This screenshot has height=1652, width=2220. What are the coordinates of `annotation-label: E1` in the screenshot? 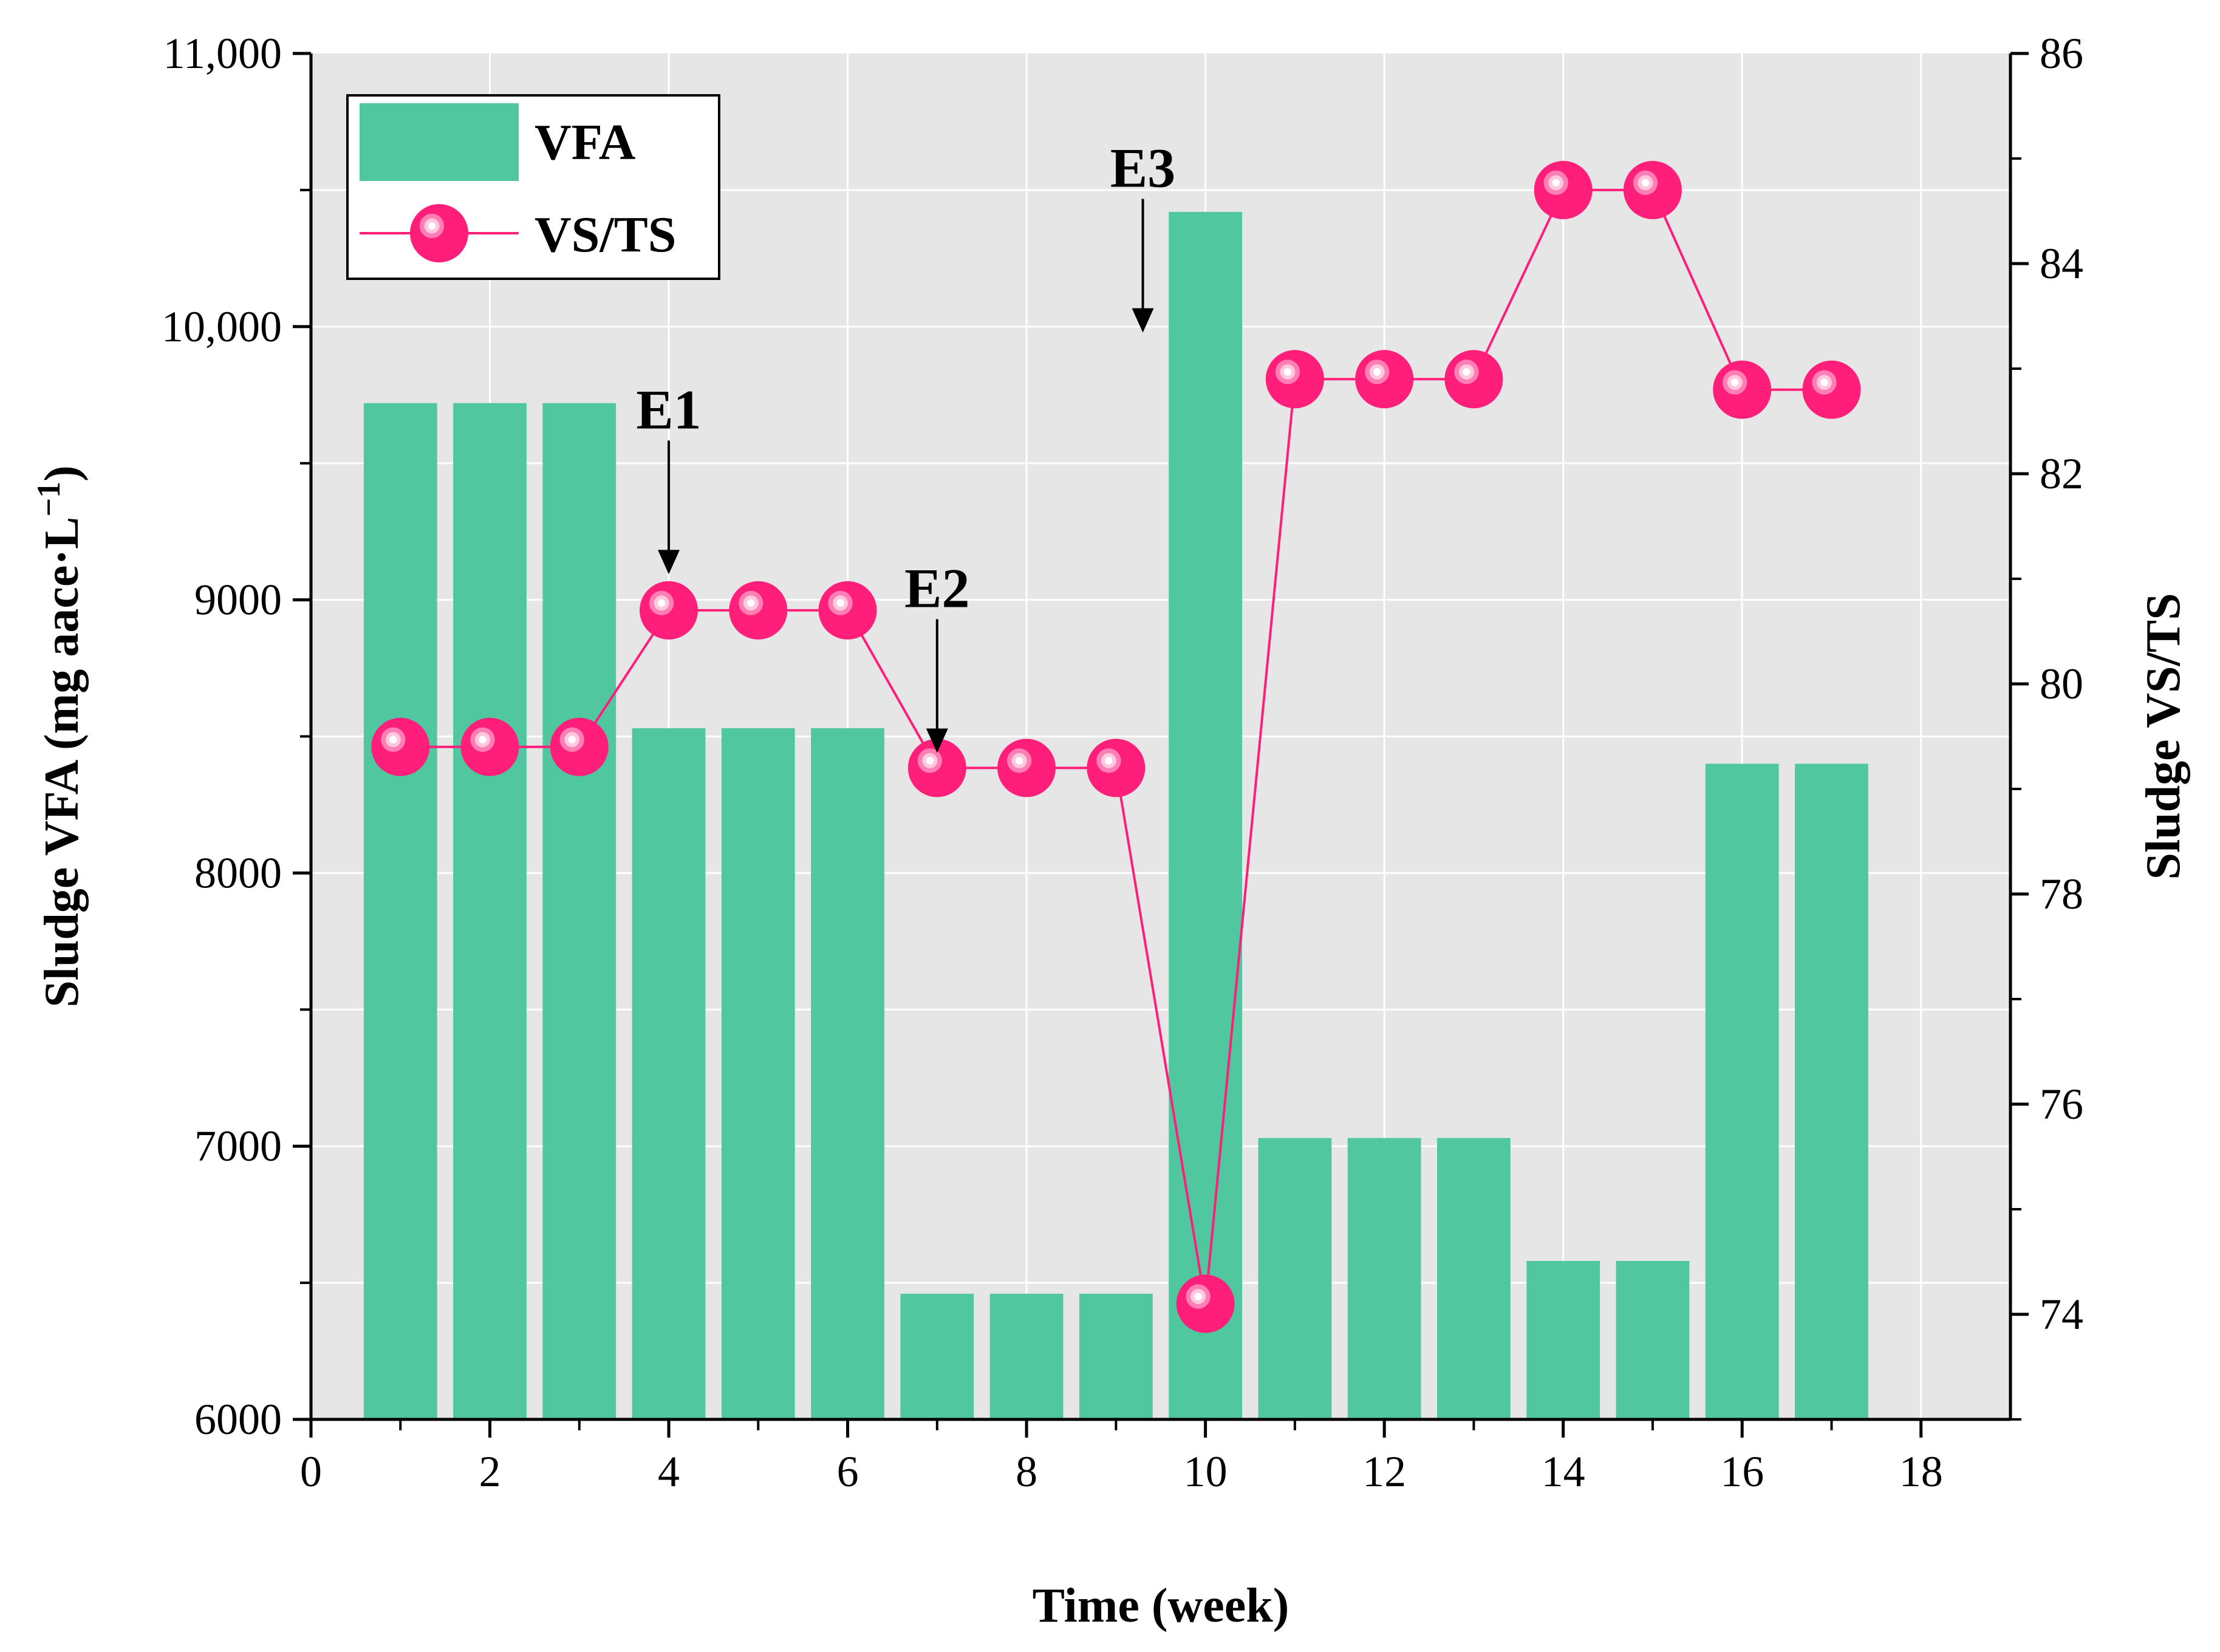 It's located at (668, 409).